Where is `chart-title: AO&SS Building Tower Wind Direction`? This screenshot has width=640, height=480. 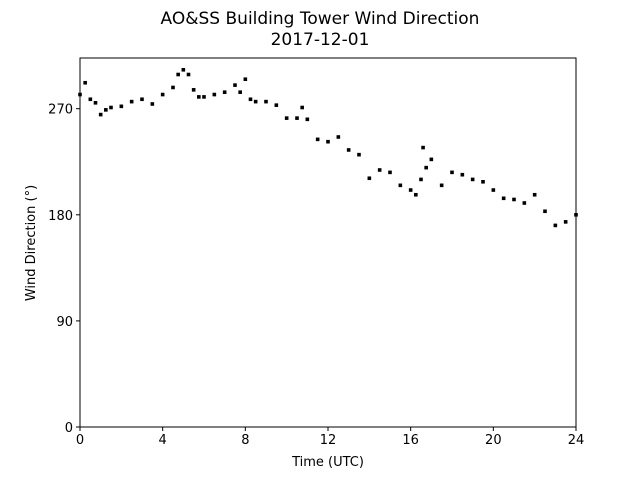 chart-title: AO&SS Building Tower Wind Direction is located at coordinates (320, 19).